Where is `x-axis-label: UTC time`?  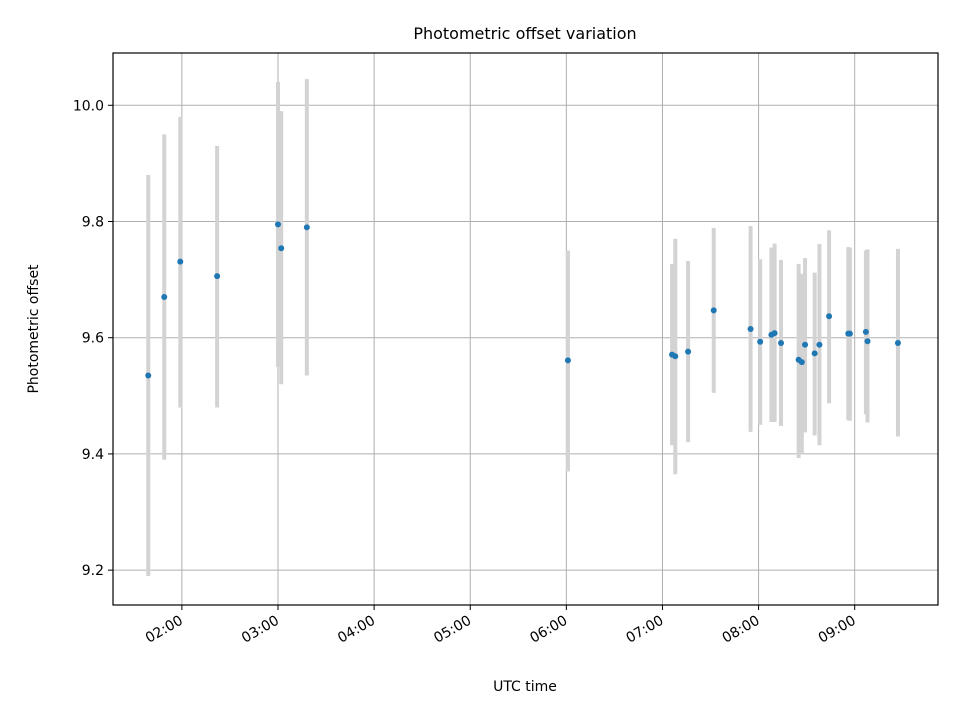 x-axis-label: UTC time is located at coordinates (525, 687).